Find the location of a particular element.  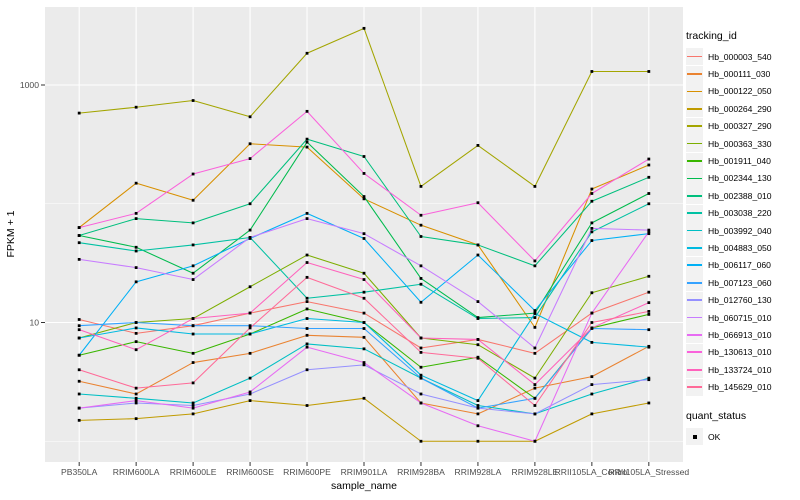

legend-item-label: Hb_004883_050 is located at coordinates (740, 247).